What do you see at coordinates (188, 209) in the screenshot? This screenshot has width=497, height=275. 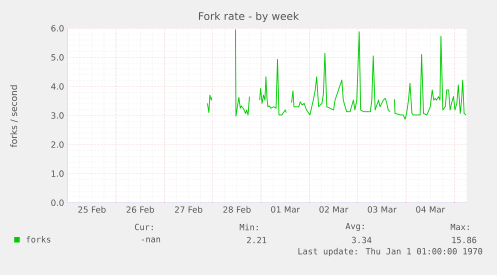 I see `x-tick-label: 27 Feb` at bounding box center [188, 209].